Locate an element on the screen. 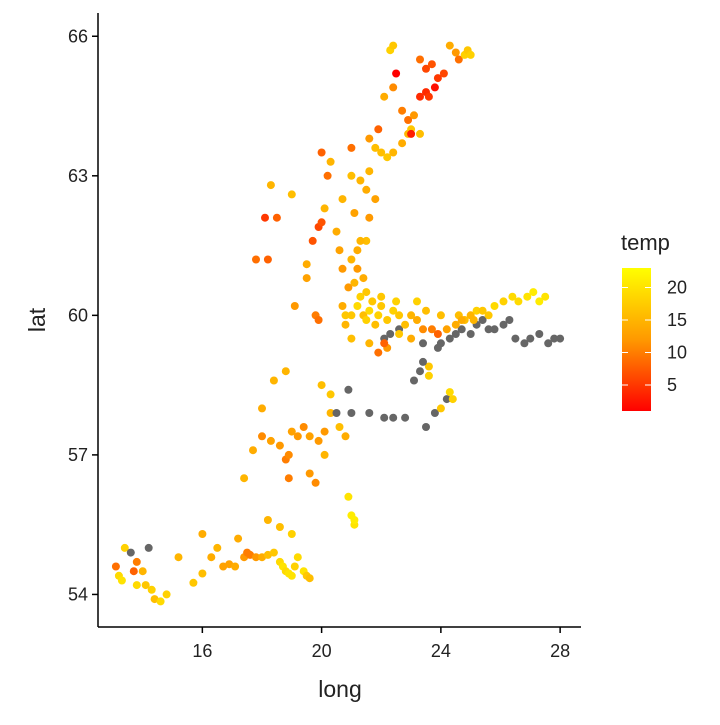 The image size is (720, 725). legend-tick-label: 20 is located at coordinates (677, 288).